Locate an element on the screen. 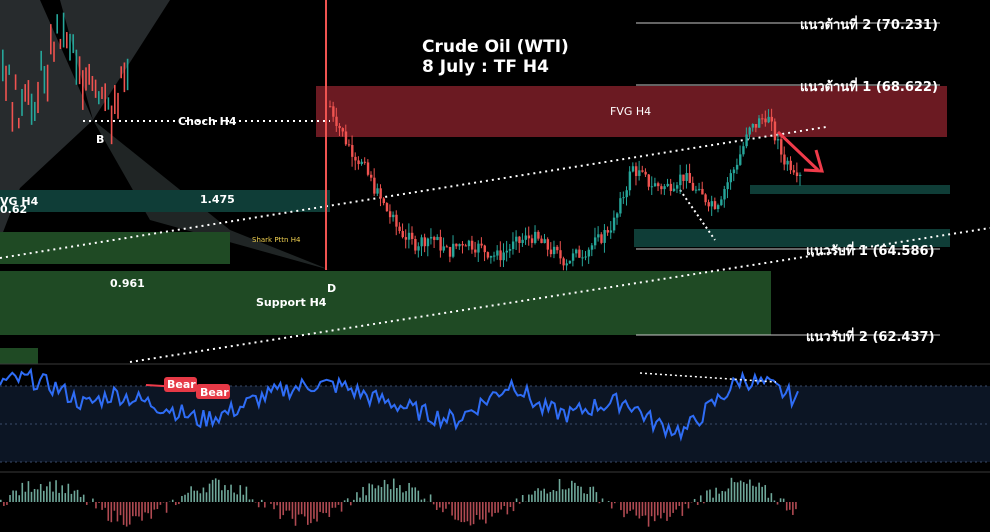  pullback-line is located at coordinates (697, 215).